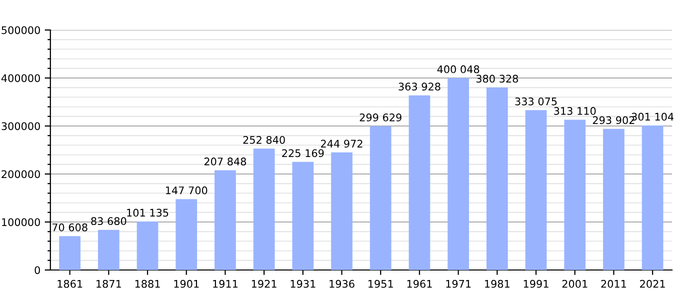  Describe the element at coordinates (264, 140) in the screenshot. I see `data-label: 252 840` at that location.